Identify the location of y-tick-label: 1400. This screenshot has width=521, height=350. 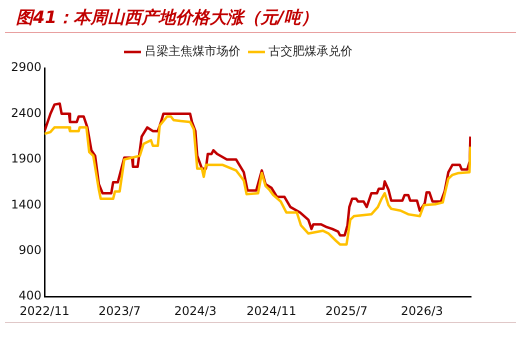
(26, 204).